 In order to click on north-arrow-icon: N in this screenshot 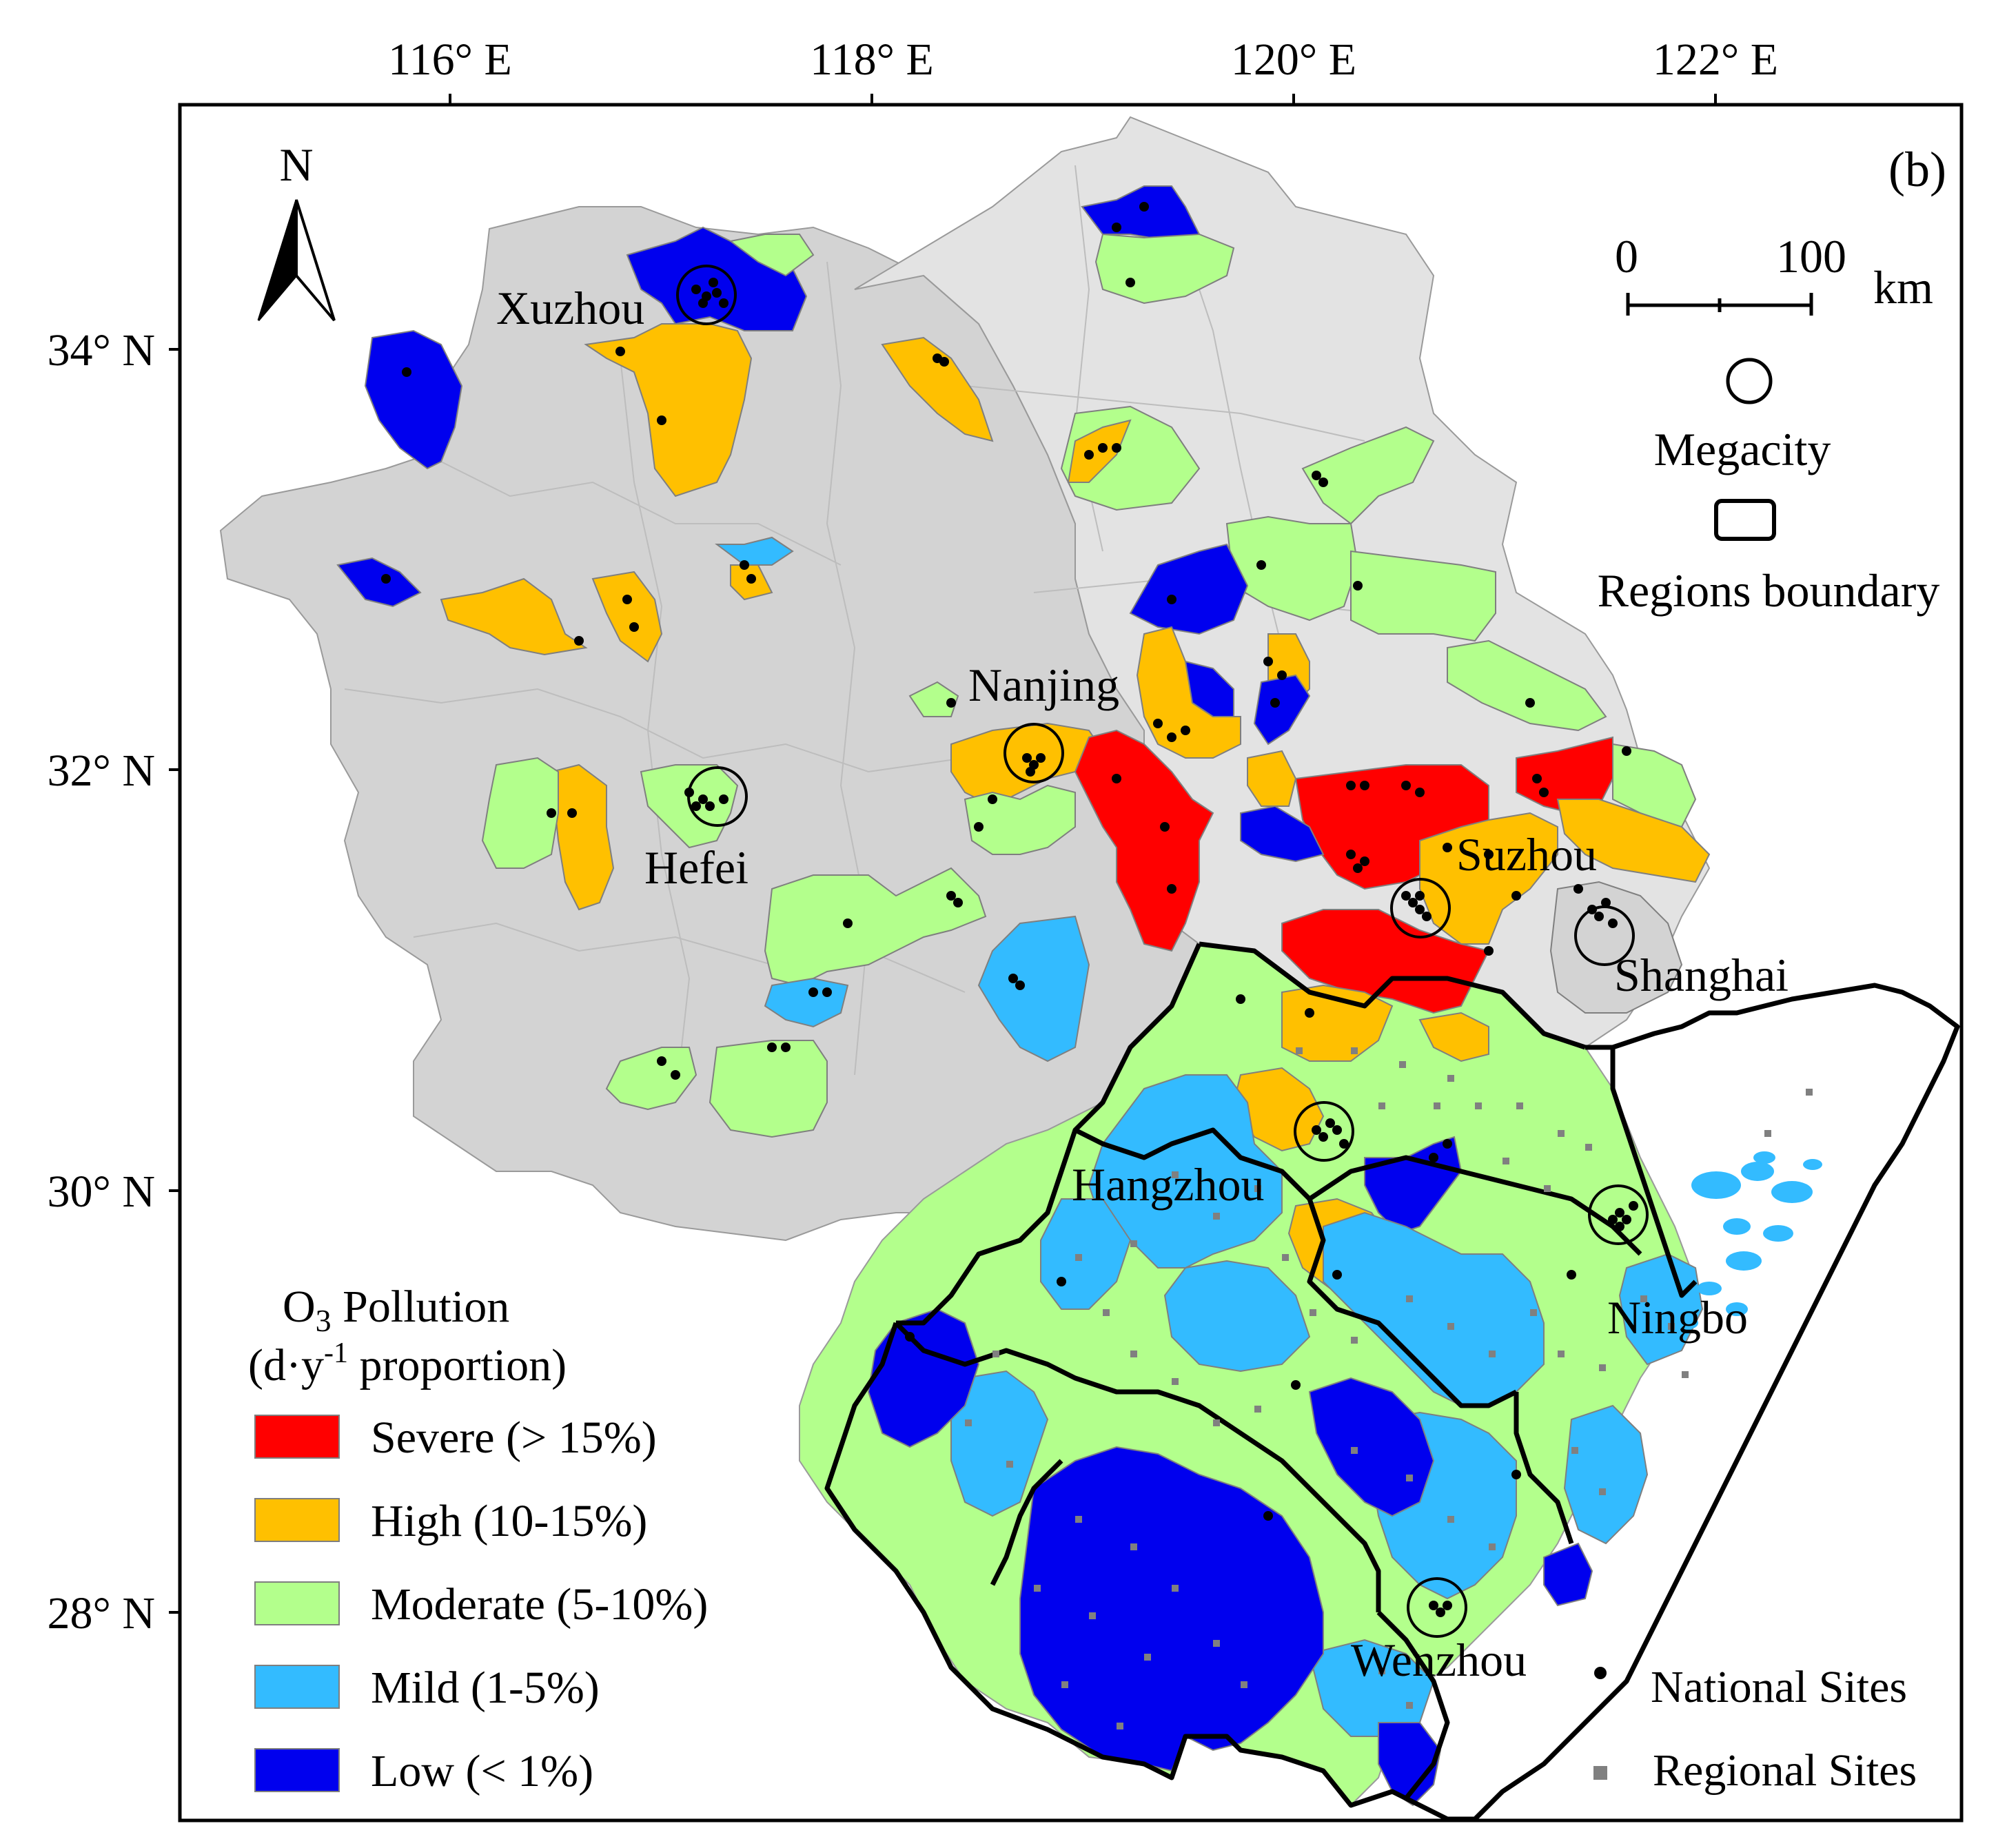, I will do `click(297, 230)`.